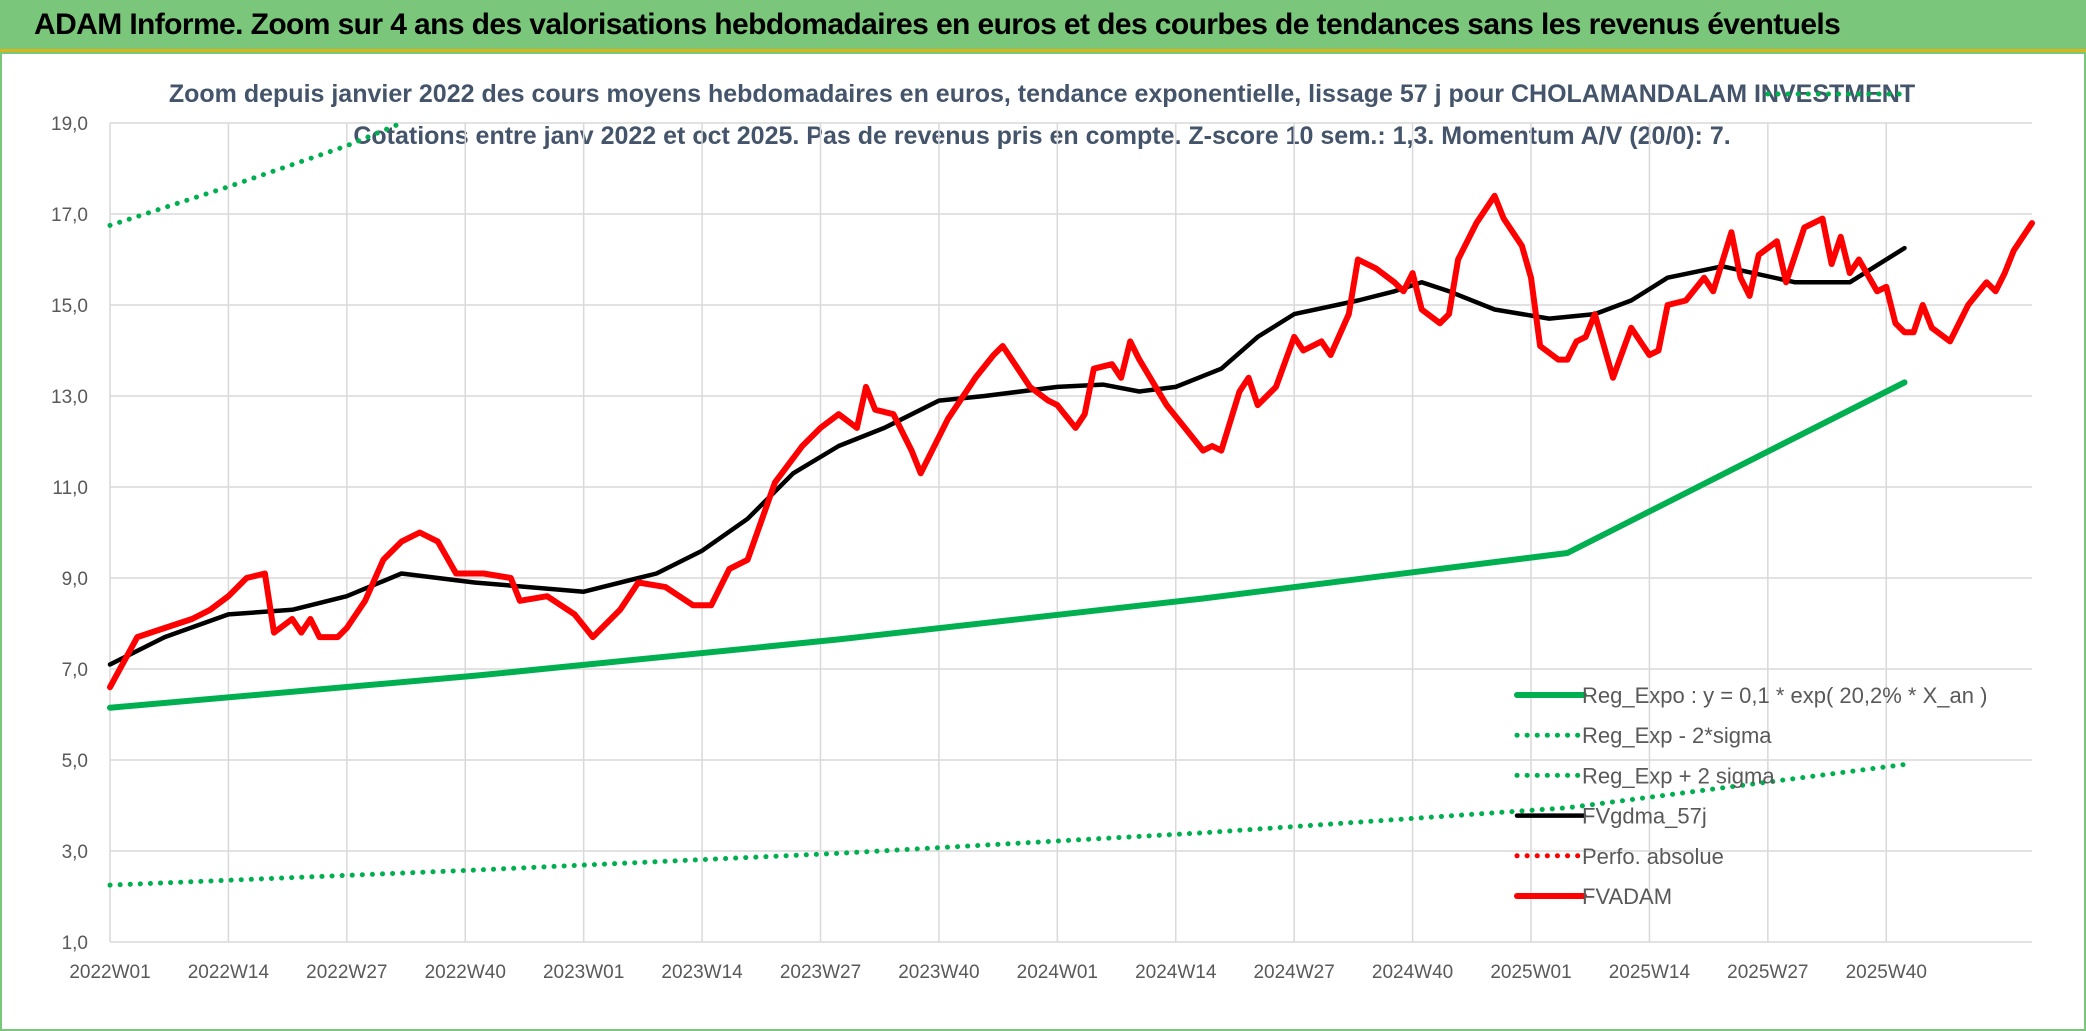  What do you see at coordinates (346, 972) in the screenshot?
I see `x-tick-label: 2022W27` at bounding box center [346, 972].